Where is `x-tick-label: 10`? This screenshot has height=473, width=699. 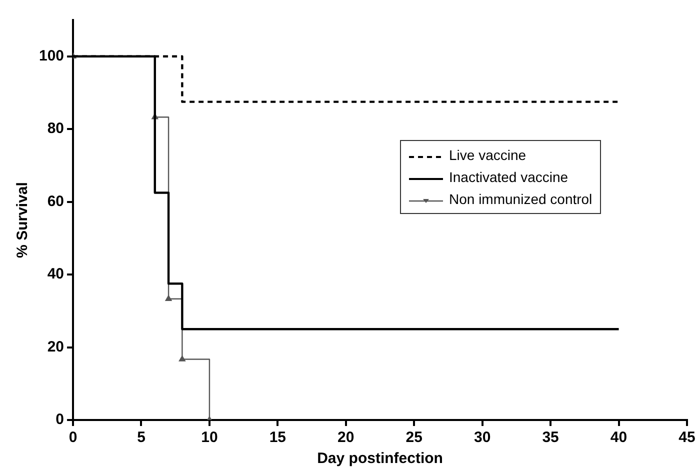
x-tick-label: 10 is located at coordinates (209, 437).